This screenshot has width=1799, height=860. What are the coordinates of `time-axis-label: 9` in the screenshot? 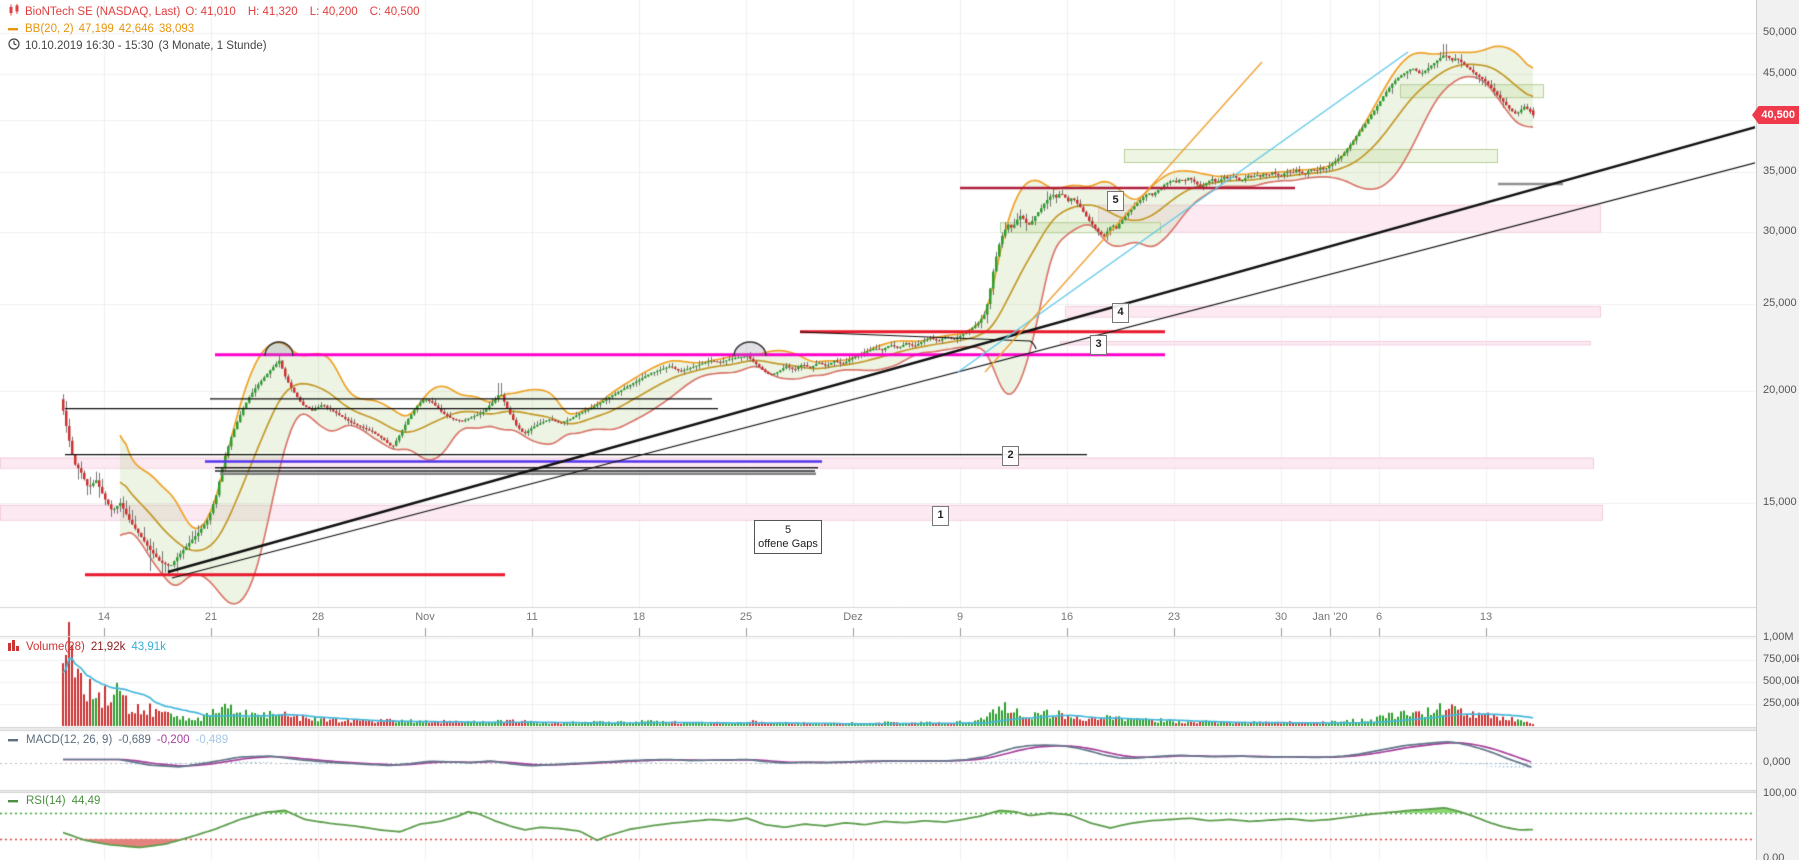 It's located at (960, 617).